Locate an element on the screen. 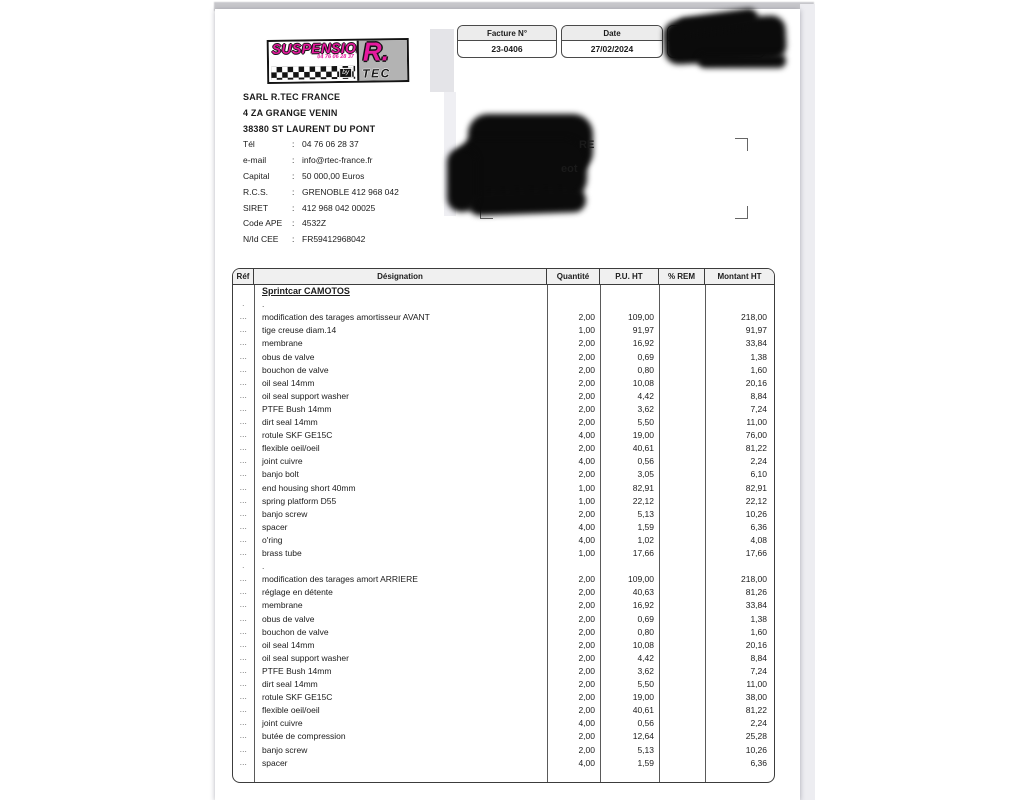 The width and height of the screenshot is (1024, 800). table-row: ... joint cuivre 4,00 0,56 2,24 is located at coordinates (503, 723).